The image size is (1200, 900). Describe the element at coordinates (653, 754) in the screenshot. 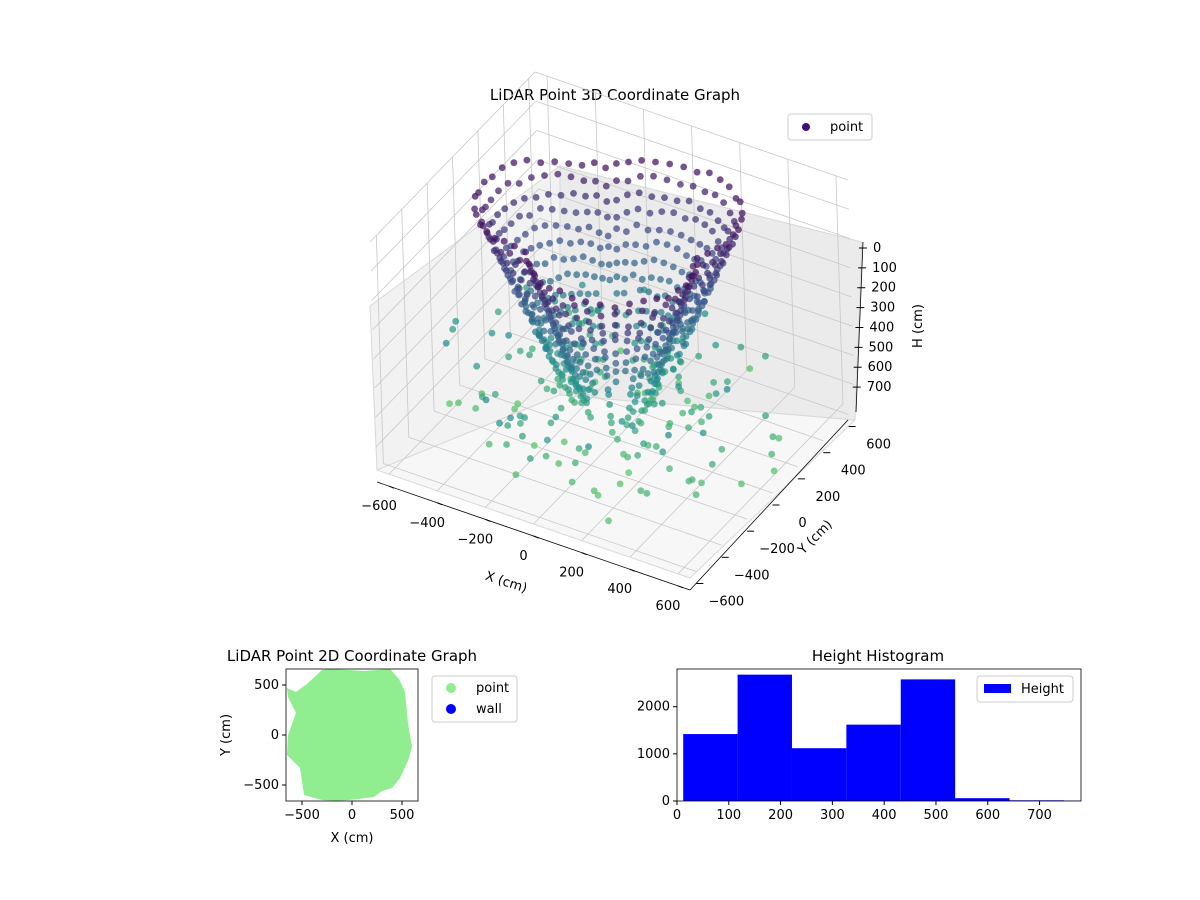

I see `y-tick-label: 1000` at that location.